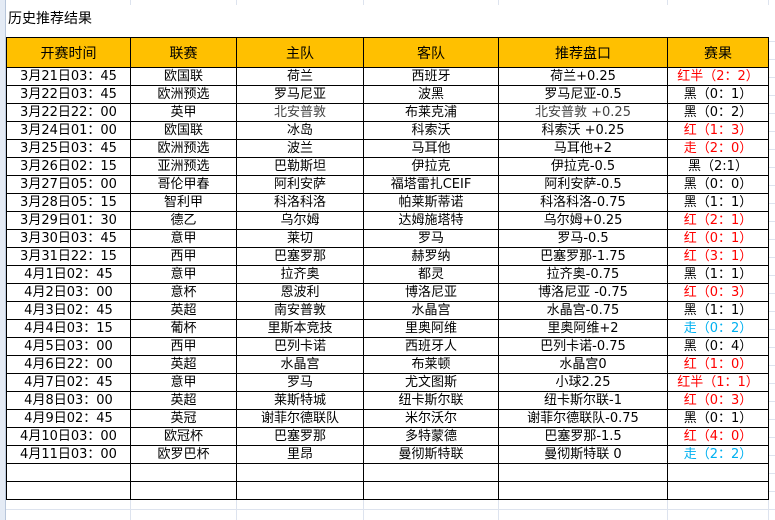 The image size is (775, 520). I want to click on cell-result: 红（1：3）, so click(718, 130).